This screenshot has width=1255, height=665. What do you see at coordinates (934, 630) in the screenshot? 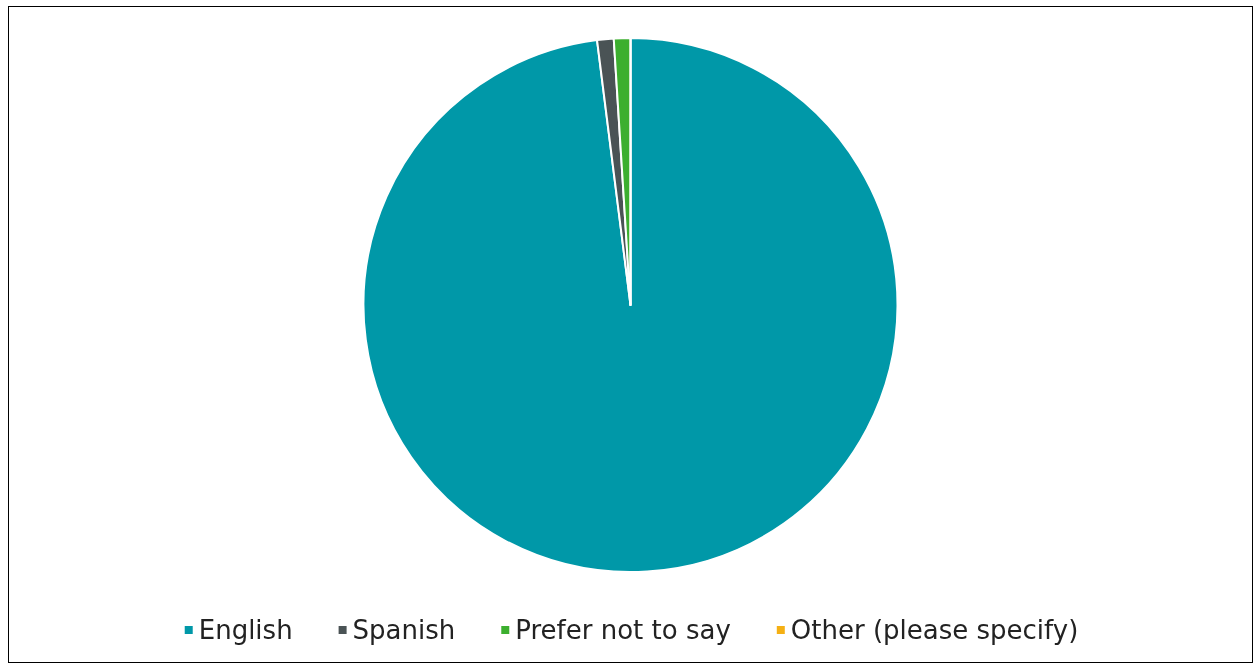
I see `legend-label: Other (please specify)` at bounding box center [934, 630].